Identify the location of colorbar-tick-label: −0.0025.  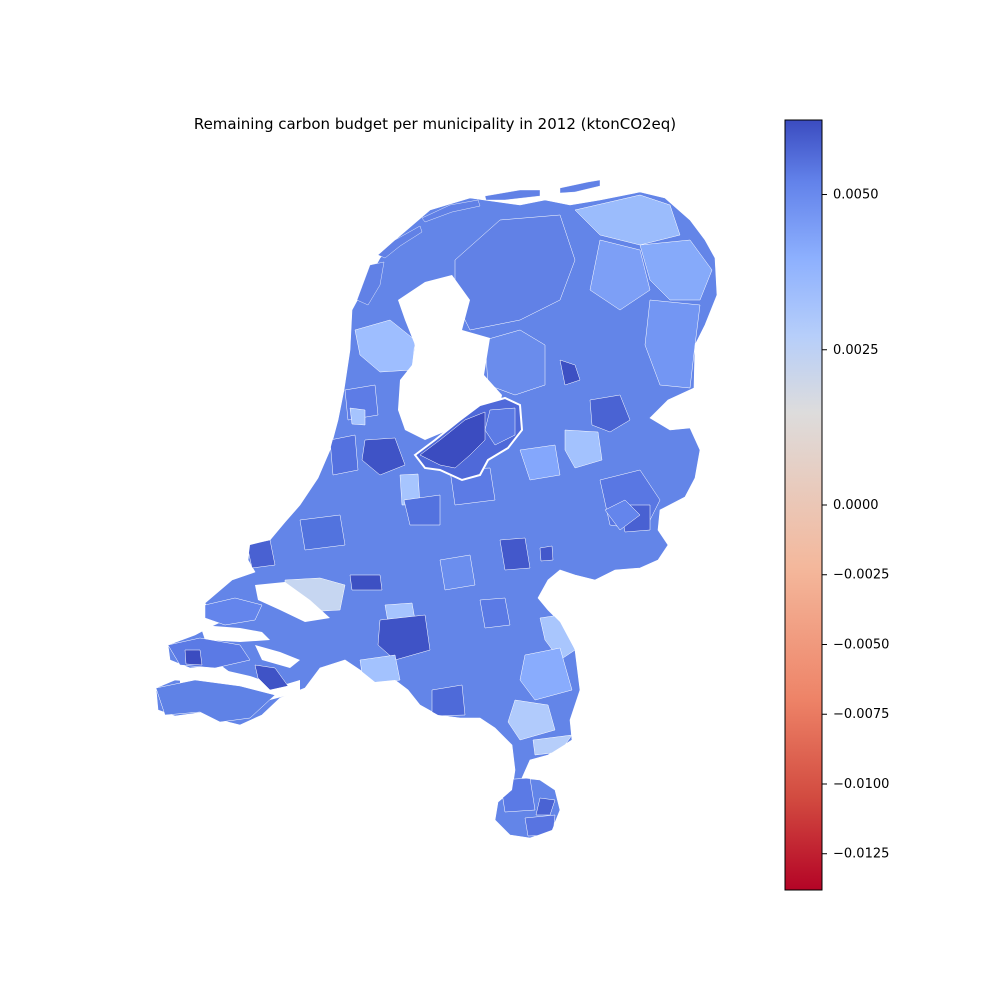
(861, 575).